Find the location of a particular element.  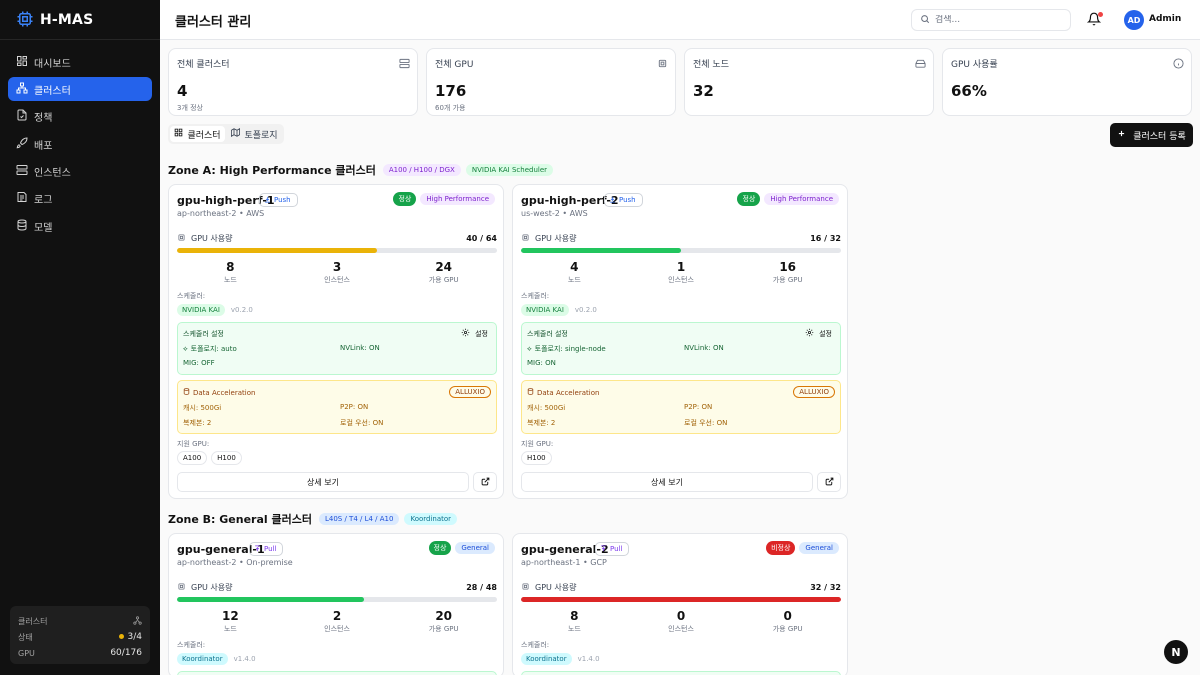

cluster-name: gpu-general-2 is located at coordinates (565, 549).